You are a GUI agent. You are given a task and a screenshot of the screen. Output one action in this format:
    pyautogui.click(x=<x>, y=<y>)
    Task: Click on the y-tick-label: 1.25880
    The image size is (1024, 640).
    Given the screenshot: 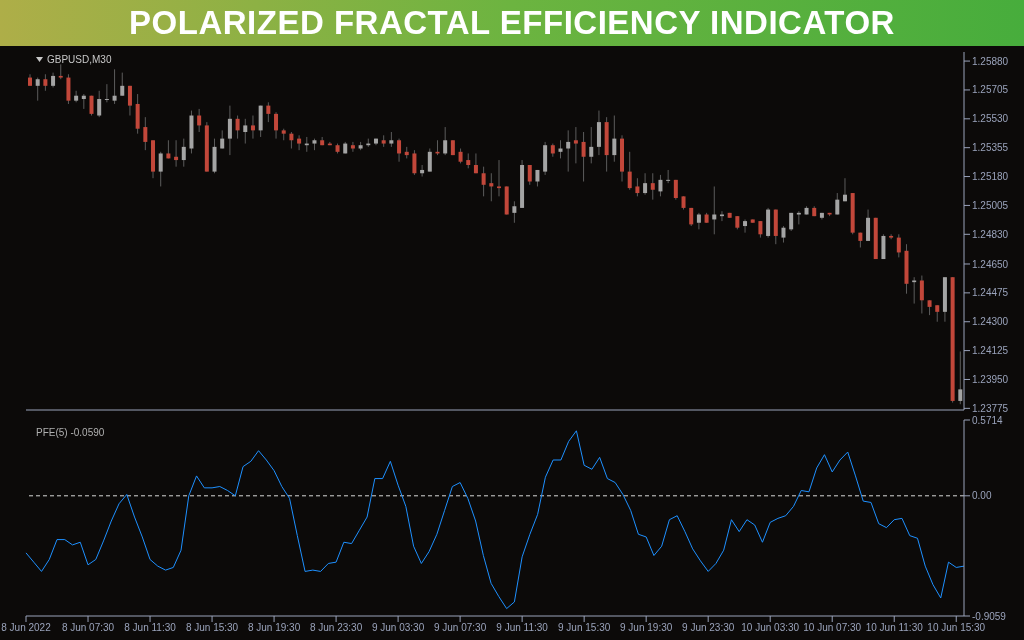 What is the action you would take?
    pyautogui.click(x=990, y=61)
    